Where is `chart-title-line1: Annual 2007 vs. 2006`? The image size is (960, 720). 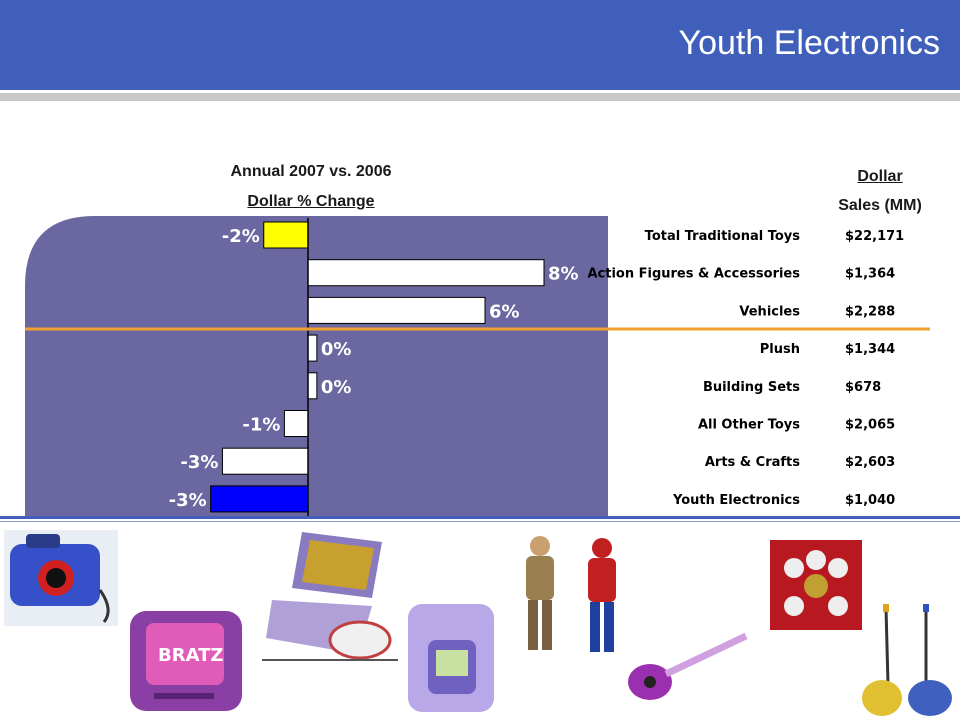 chart-title-line1: Annual 2007 vs. 2006 is located at coordinates (311, 171).